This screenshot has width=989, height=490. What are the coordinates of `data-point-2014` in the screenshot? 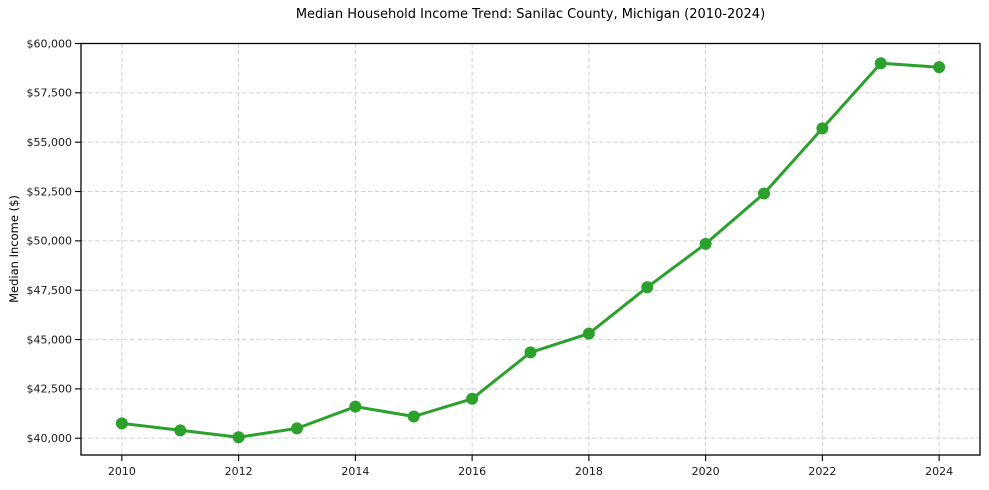 It's located at (355, 406).